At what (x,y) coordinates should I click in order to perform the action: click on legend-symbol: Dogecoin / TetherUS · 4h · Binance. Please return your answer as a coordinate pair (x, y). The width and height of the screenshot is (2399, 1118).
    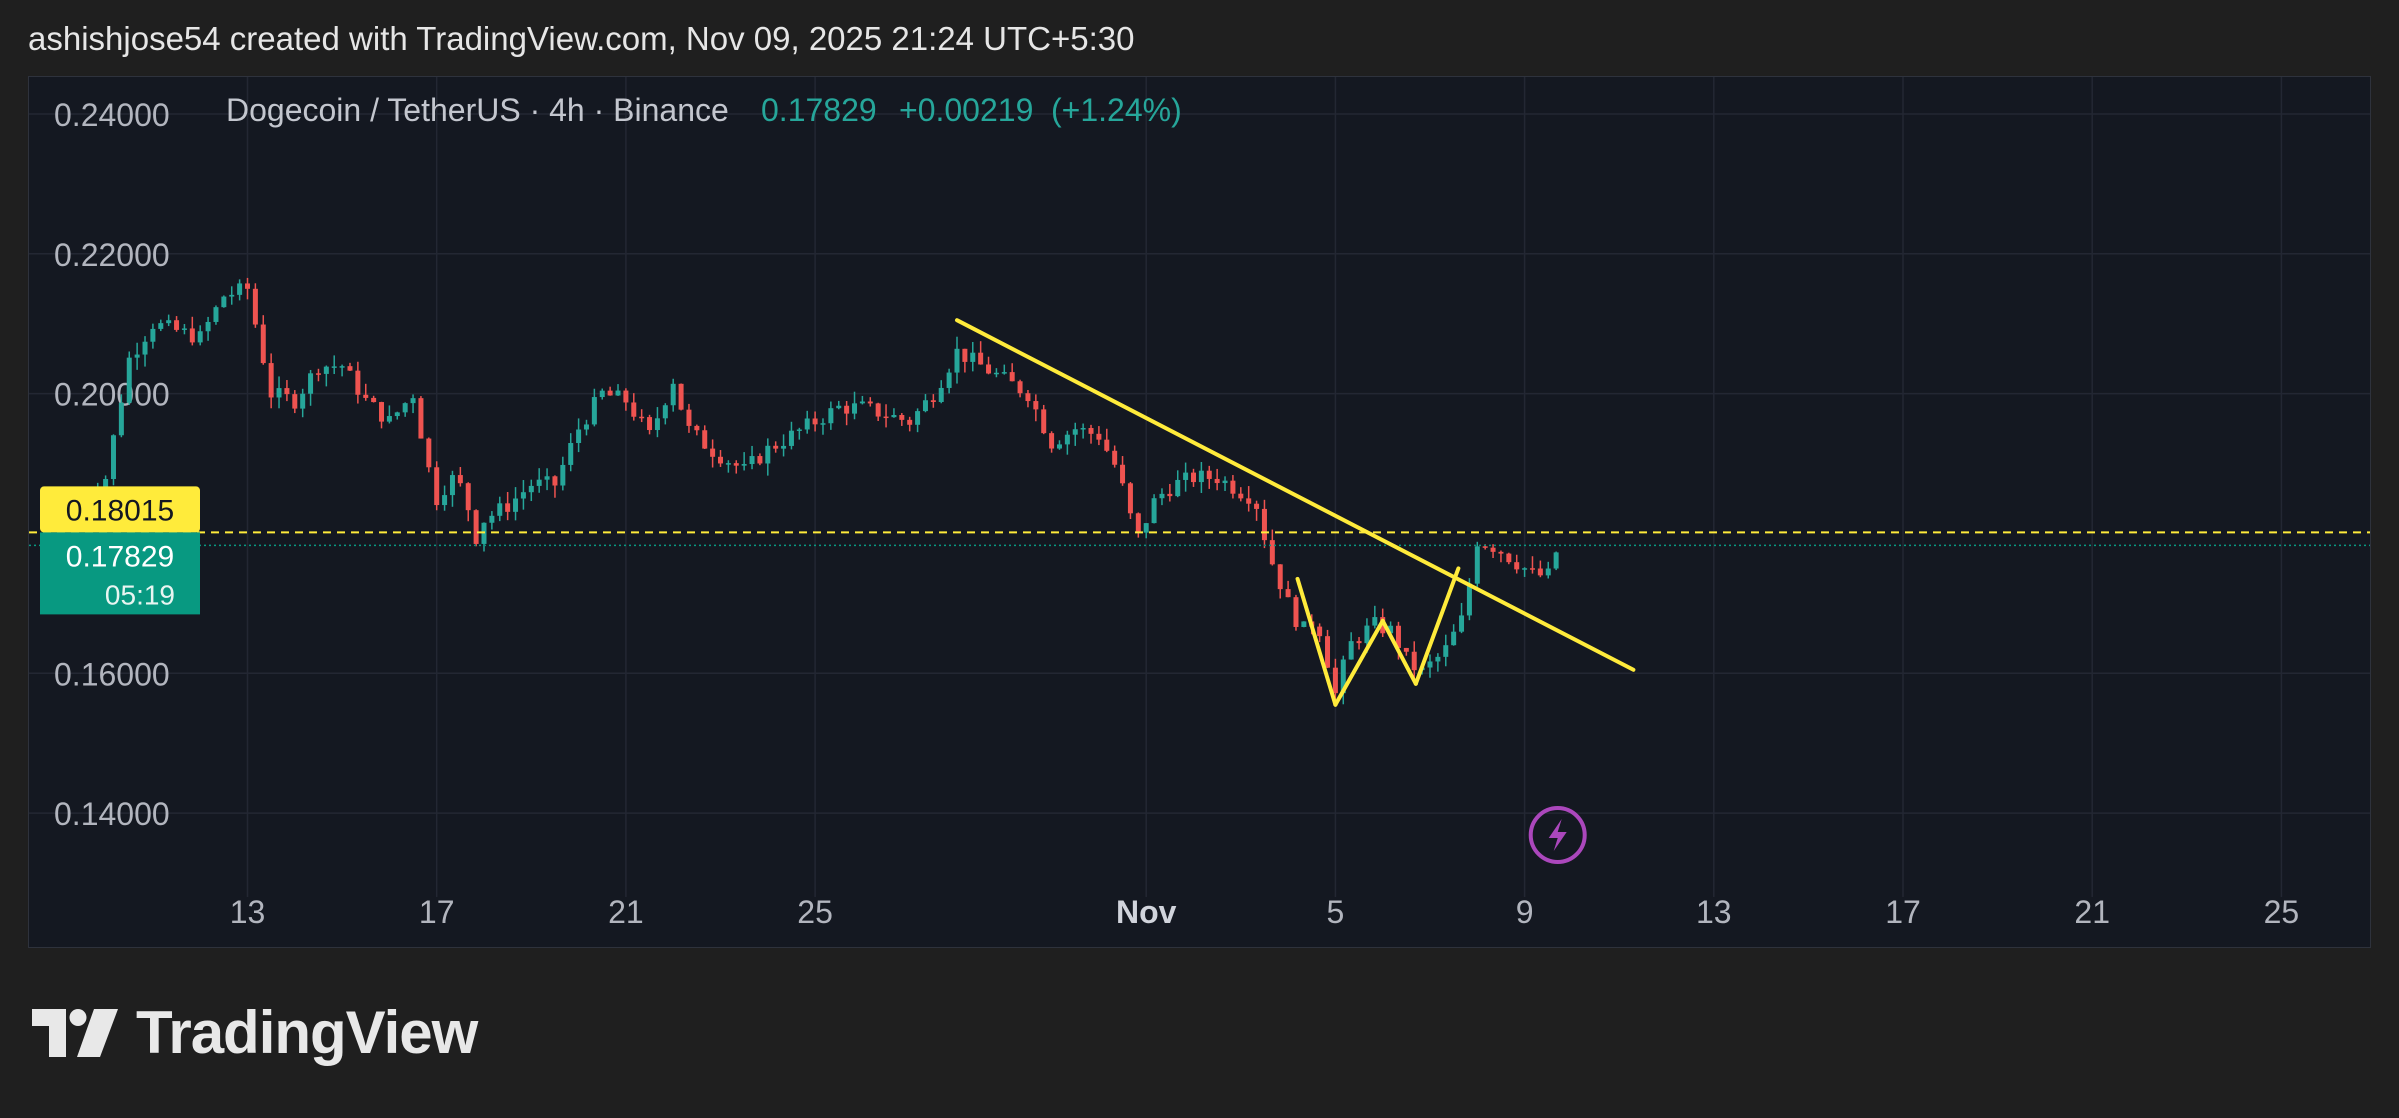
    Looking at the image, I should click on (477, 110).